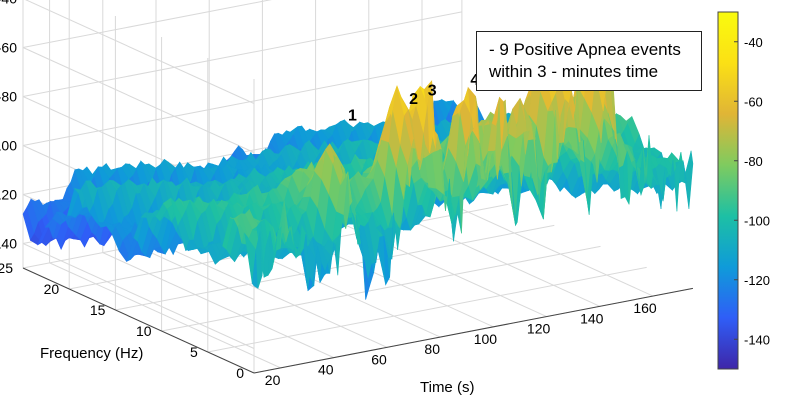 This screenshot has height=413, width=800. Describe the element at coordinates (728, 190) in the screenshot. I see `colorbar-bar` at that location.